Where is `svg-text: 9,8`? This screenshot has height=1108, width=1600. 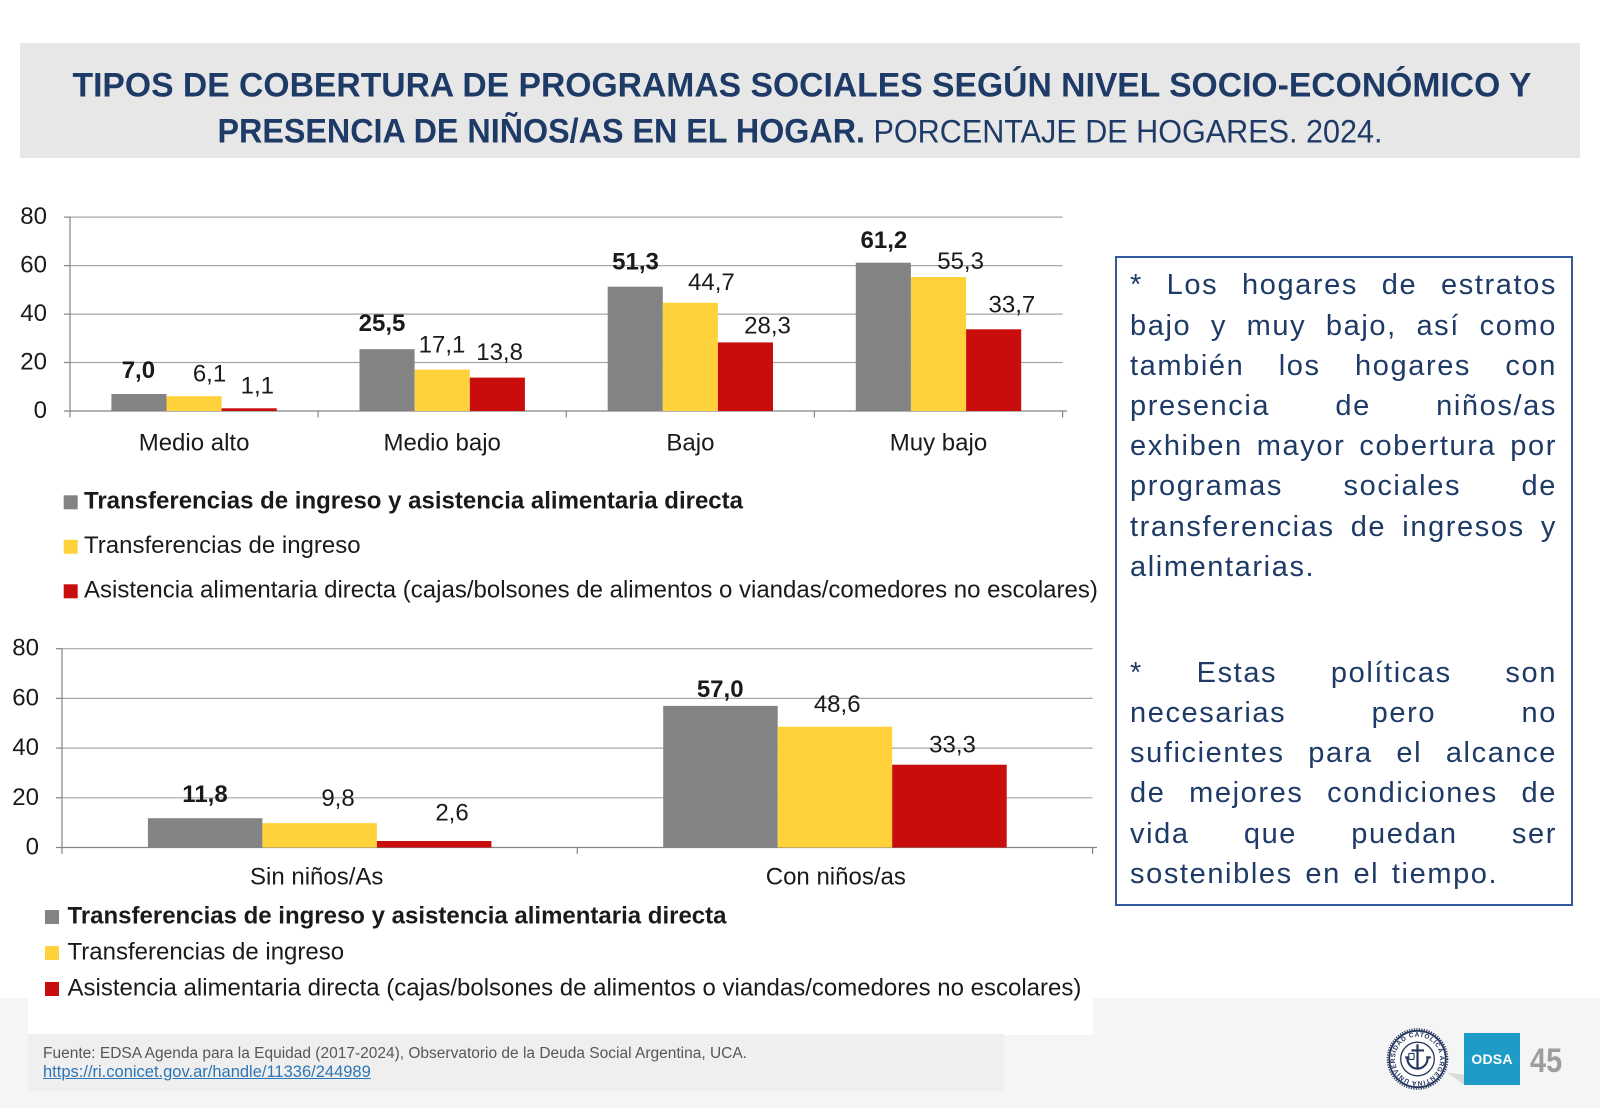
svg-text: 9,8 is located at coordinates (337, 798).